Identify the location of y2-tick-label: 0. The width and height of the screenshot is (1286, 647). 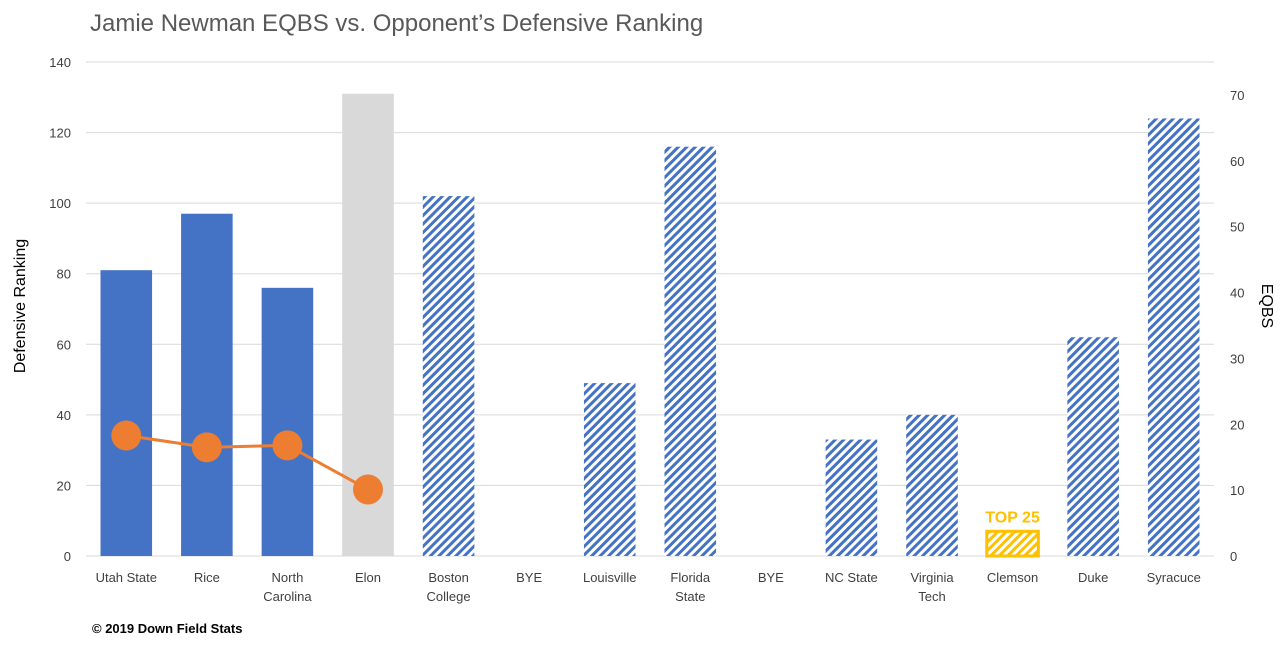
(1233, 556).